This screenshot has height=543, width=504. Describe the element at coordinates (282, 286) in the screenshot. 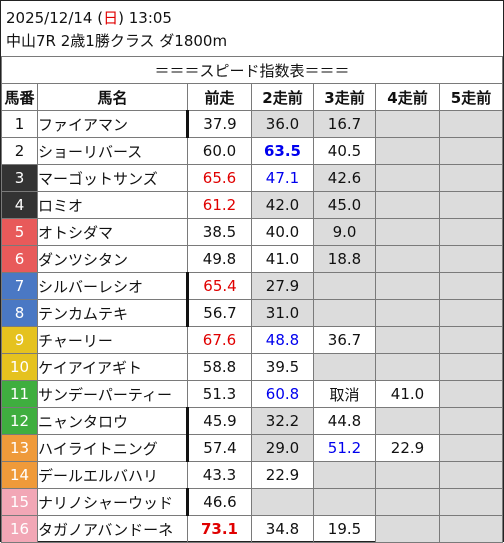

I see `speed-index-2: 27.9` at that location.